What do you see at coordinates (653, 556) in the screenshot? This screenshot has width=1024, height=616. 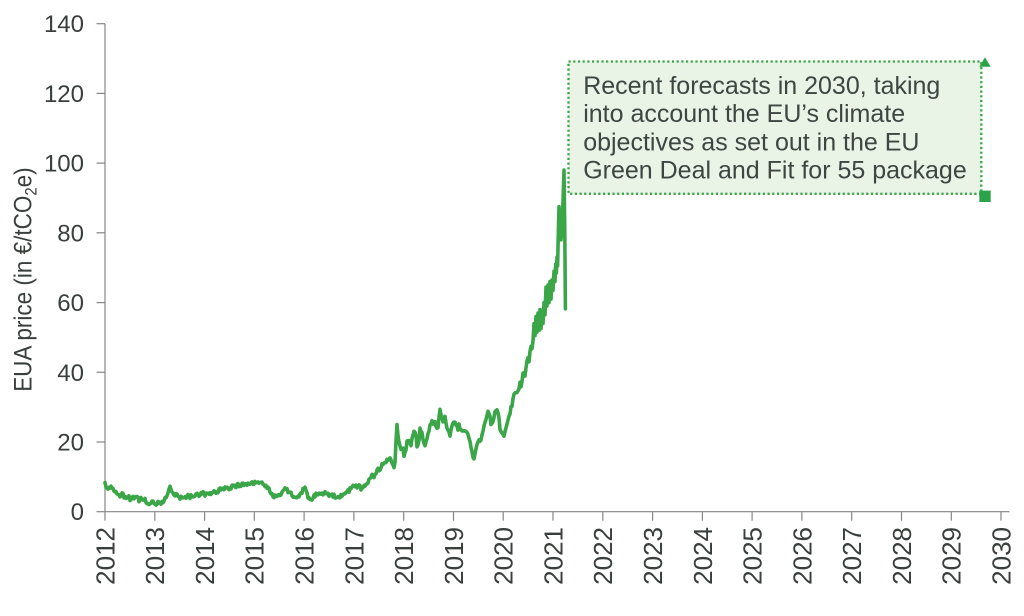 I see `svg-text: 2023` at bounding box center [653, 556].